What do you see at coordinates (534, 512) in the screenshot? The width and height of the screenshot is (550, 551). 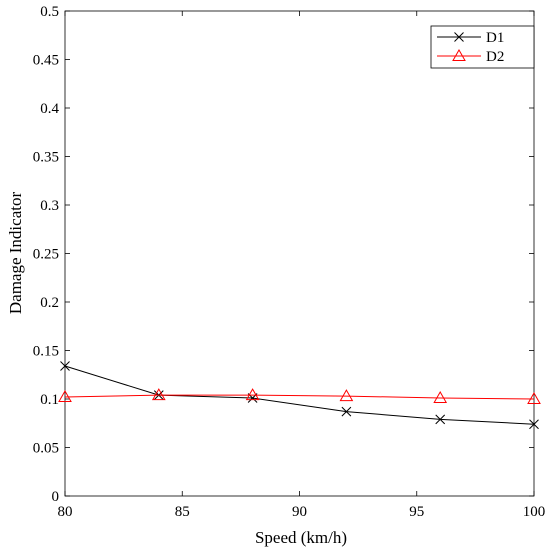 I see `x-tick-label: 100` at bounding box center [534, 512].